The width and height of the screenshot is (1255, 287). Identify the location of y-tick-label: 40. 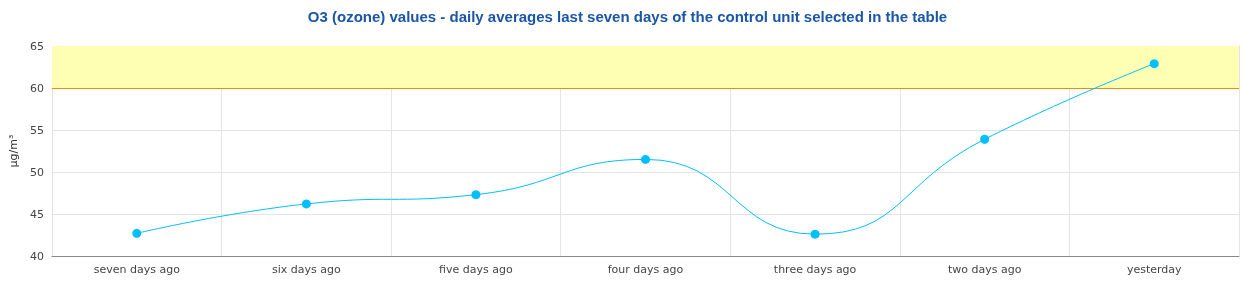
(37, 256).